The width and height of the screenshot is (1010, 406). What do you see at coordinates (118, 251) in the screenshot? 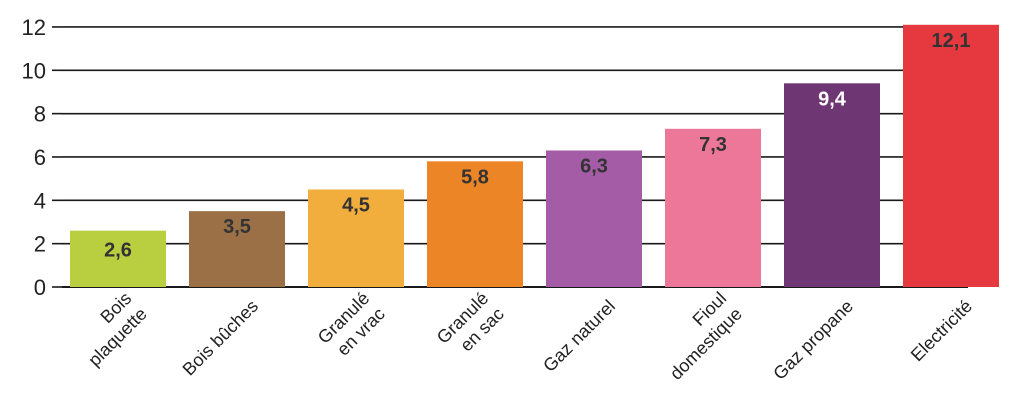
I see `bar-value-label: 2,6` at bounding box center [118, 251].